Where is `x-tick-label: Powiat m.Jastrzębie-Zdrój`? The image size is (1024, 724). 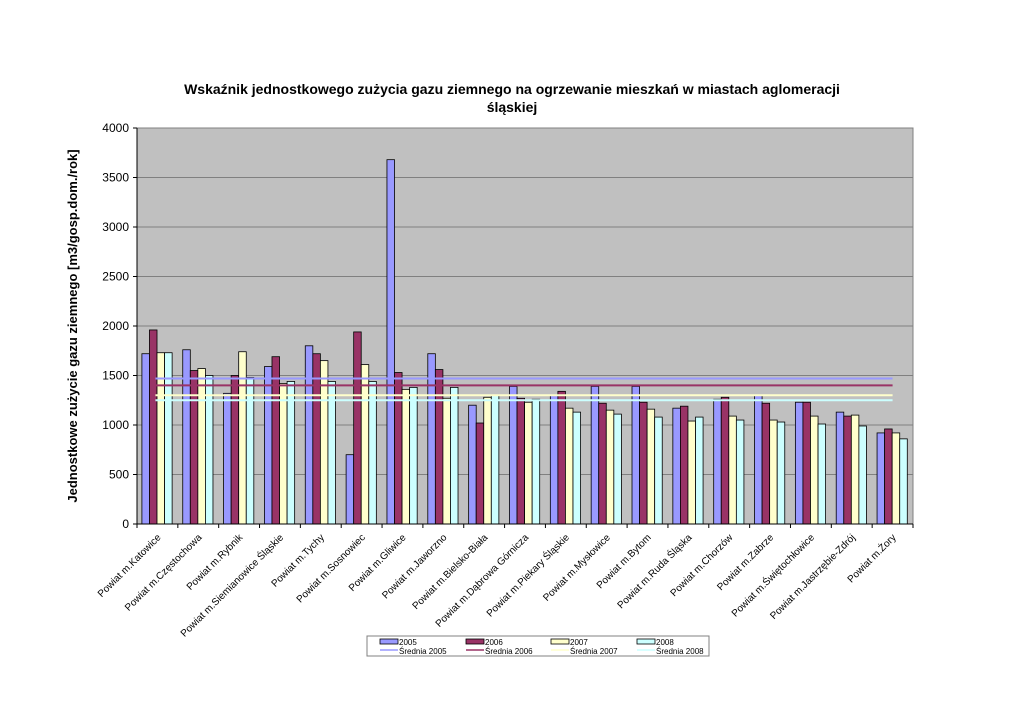
x-tick-label: Powiat m.Jastrzębie-Zdrój is located at coordinates (813, 577).